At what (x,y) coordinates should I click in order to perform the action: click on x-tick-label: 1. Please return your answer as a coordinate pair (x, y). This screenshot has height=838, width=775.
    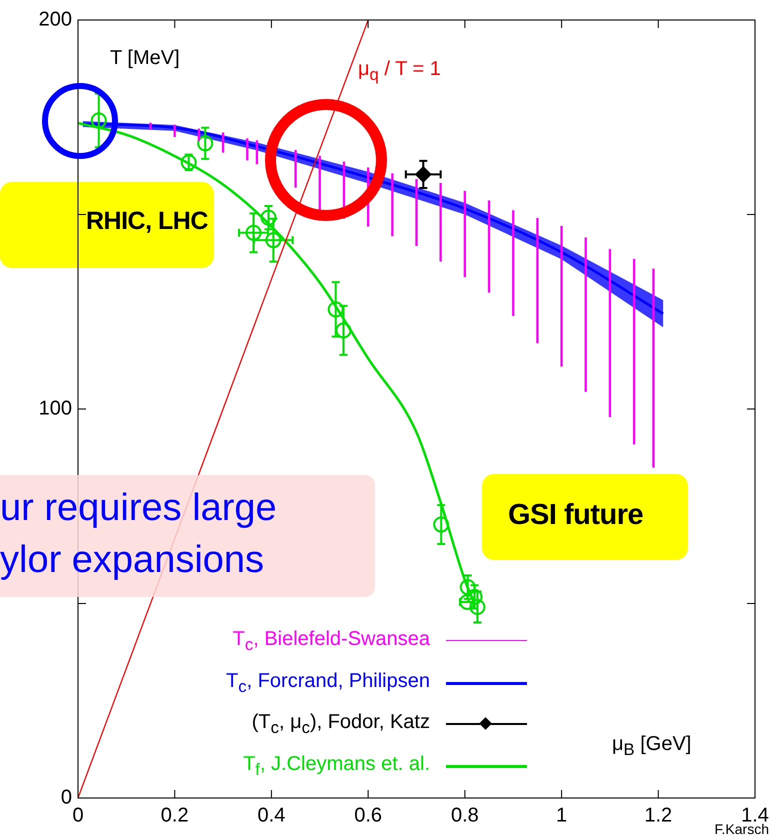
    Looking at the image, I should click on (562, 815).